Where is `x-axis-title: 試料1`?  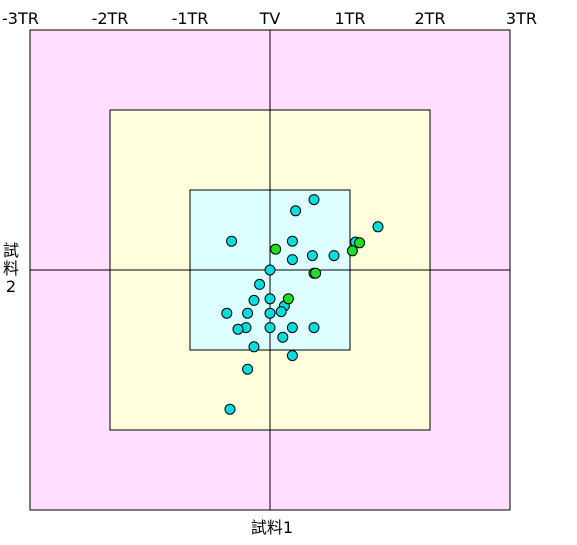
x-axis-title: 試料1 is located at coordinates (272, 527).